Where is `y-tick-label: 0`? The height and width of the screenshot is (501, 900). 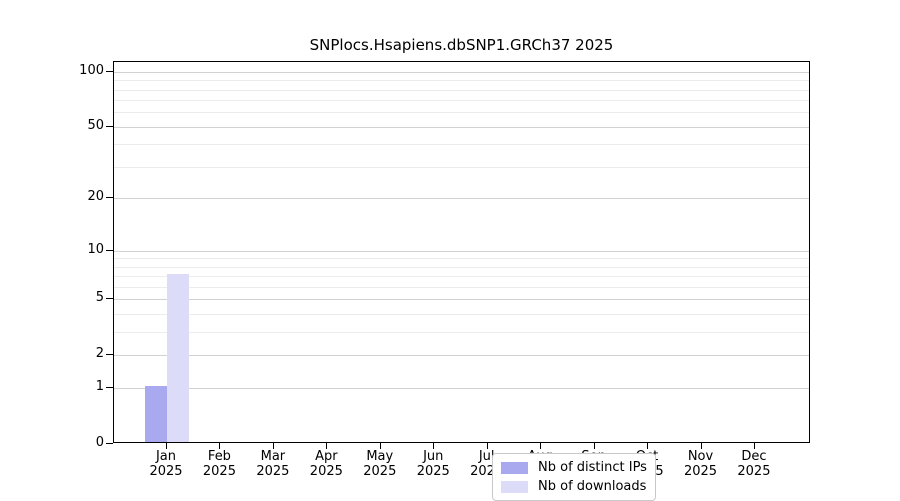
y-tick-label: 0 is located at coordinates (99, 442).